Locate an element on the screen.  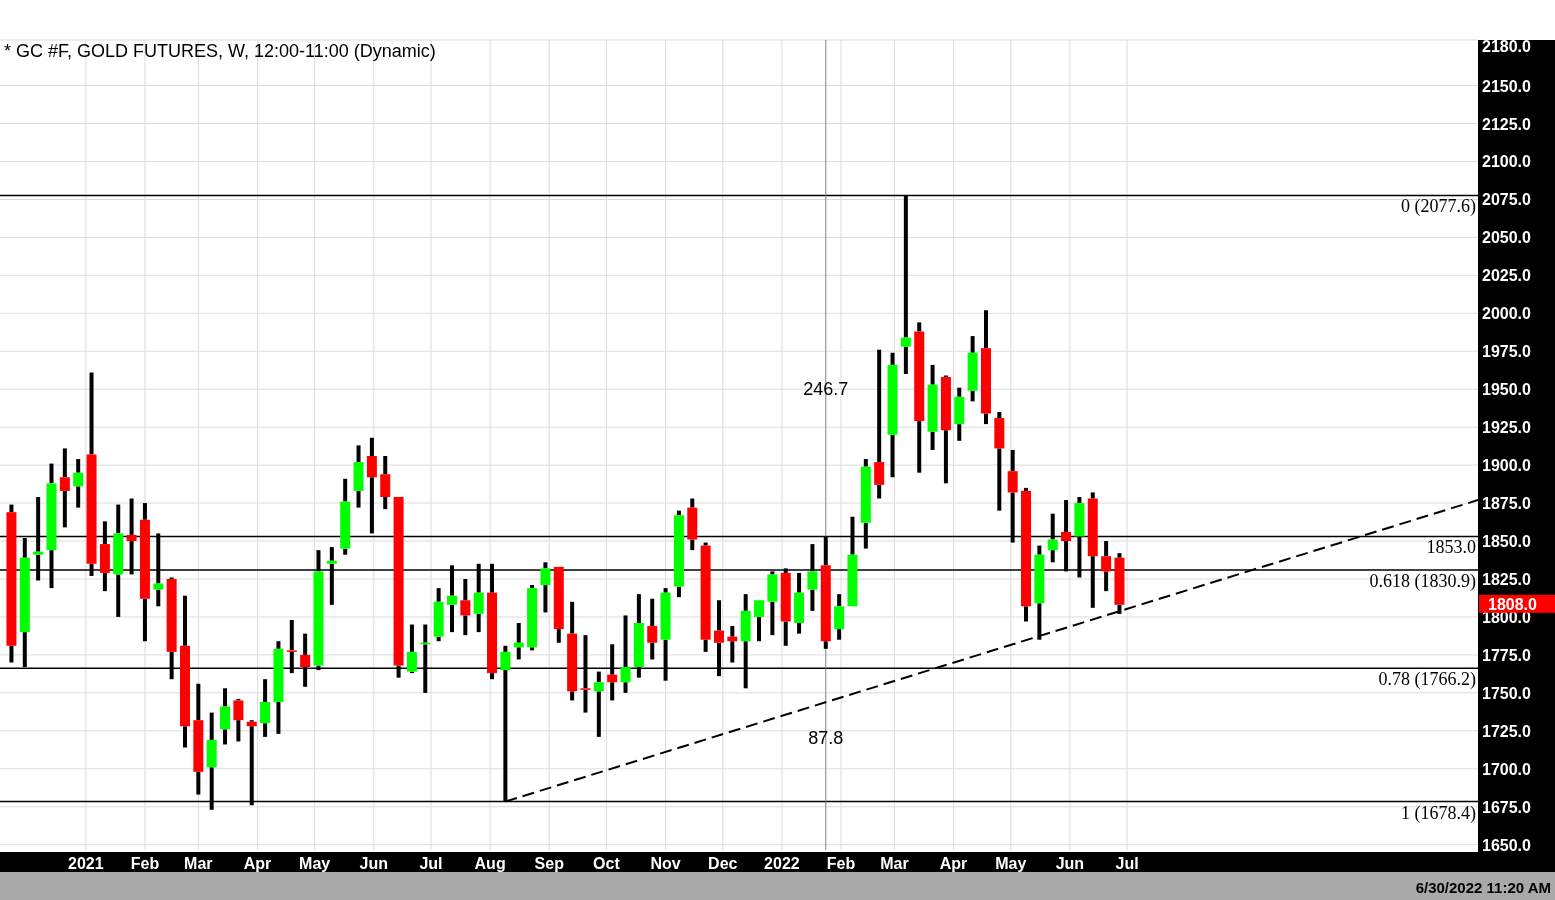
x-tick-label: Aug is located at coordinates (490, 863).